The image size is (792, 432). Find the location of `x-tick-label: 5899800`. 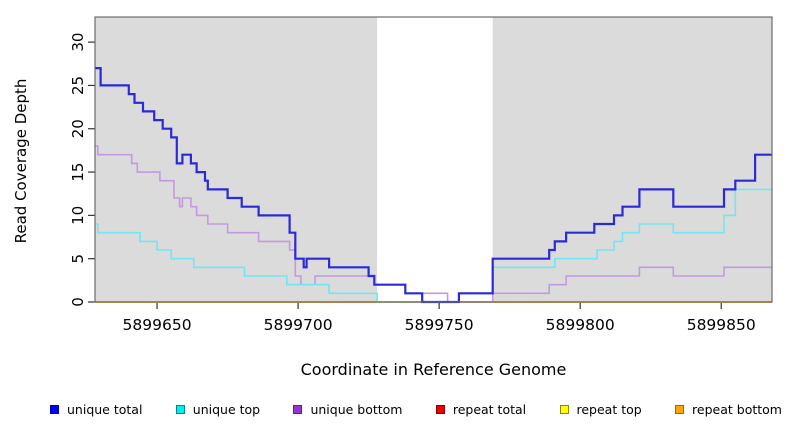

x-tick-label: 5899800 is located at coordinates (580, 325).